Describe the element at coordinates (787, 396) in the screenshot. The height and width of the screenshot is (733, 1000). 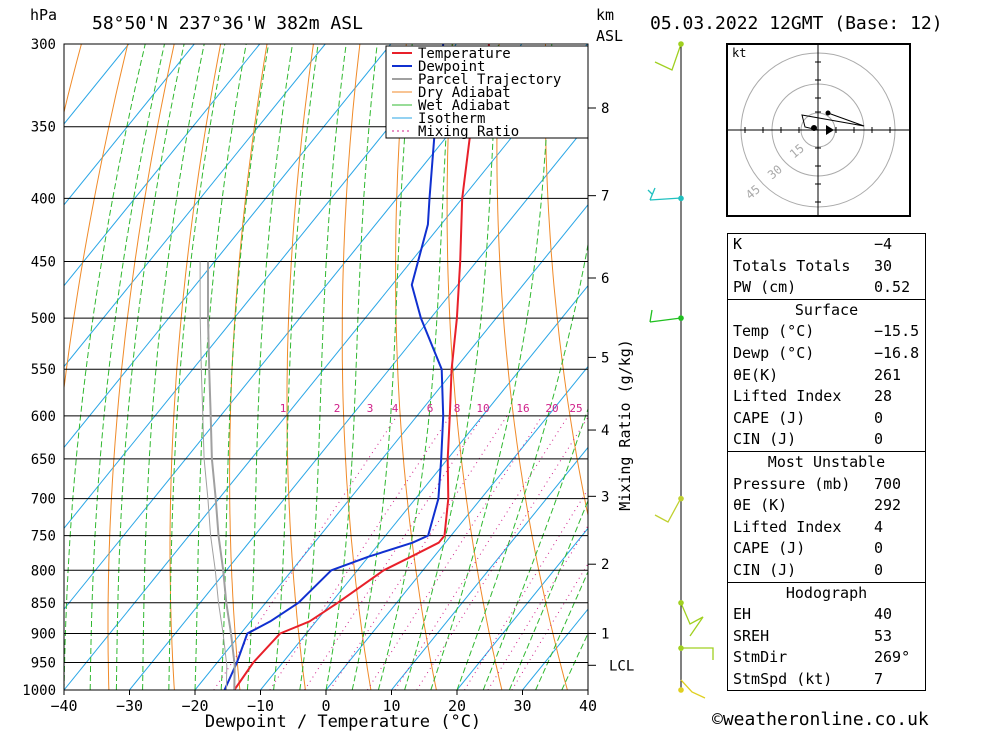
I see `surface-li-label: Lifted Index` at that location.